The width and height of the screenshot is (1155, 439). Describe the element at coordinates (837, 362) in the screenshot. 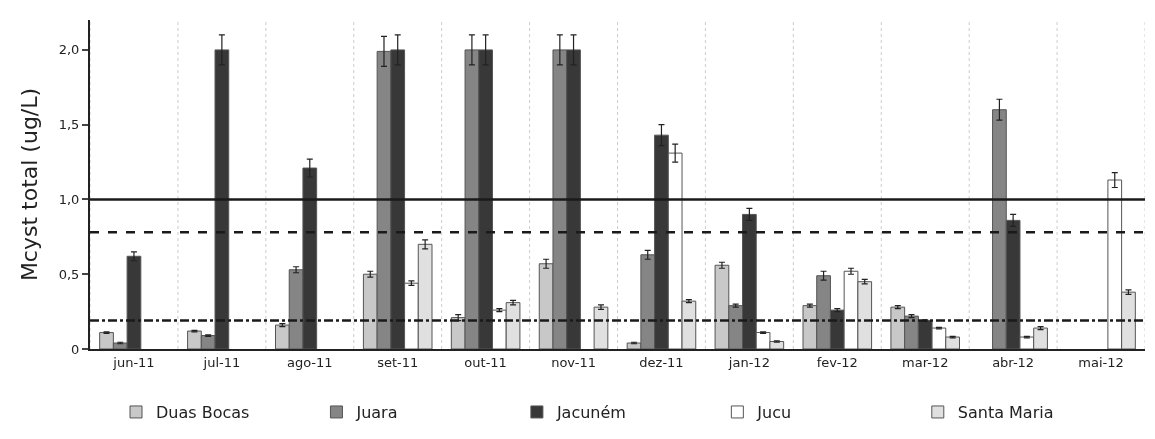

I see `x-tick-label: fev-12` at that location.